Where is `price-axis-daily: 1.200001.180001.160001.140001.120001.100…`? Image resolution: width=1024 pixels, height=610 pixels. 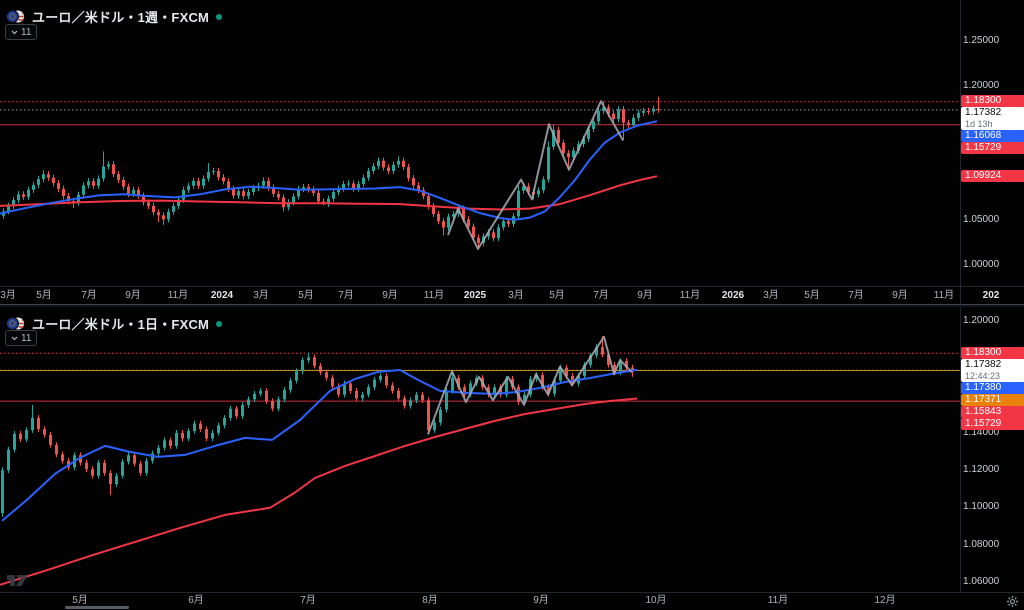
price-axis-daily: 1.200001.180001.160001.140001.120001.100… is located at coordinates (992, 446).